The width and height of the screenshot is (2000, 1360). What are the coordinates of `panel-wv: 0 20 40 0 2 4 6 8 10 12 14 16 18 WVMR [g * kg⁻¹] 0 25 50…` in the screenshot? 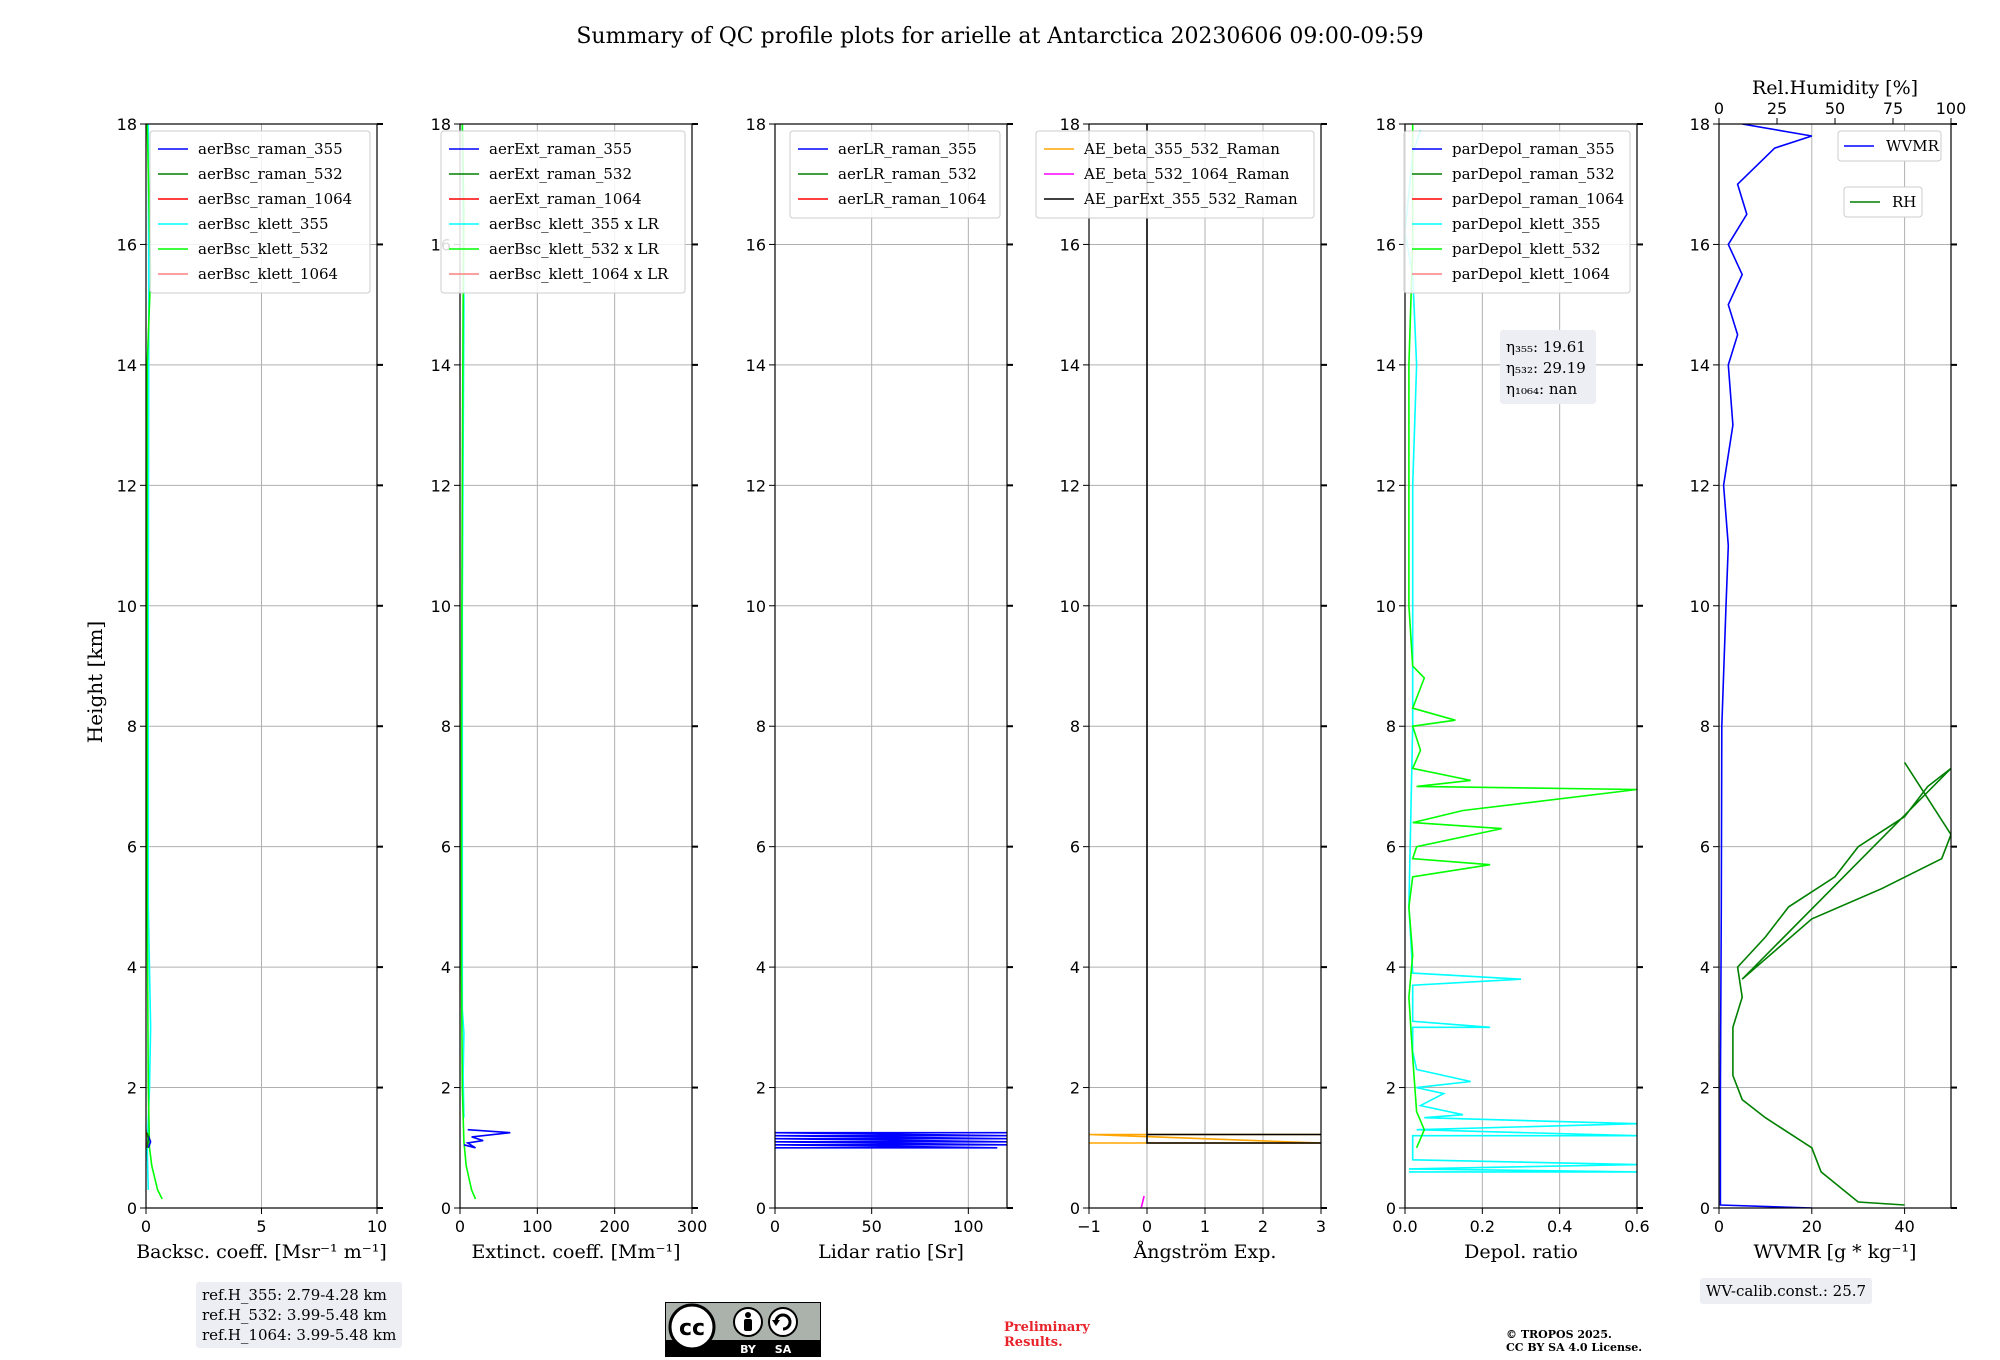 It's located at (1828, 670).